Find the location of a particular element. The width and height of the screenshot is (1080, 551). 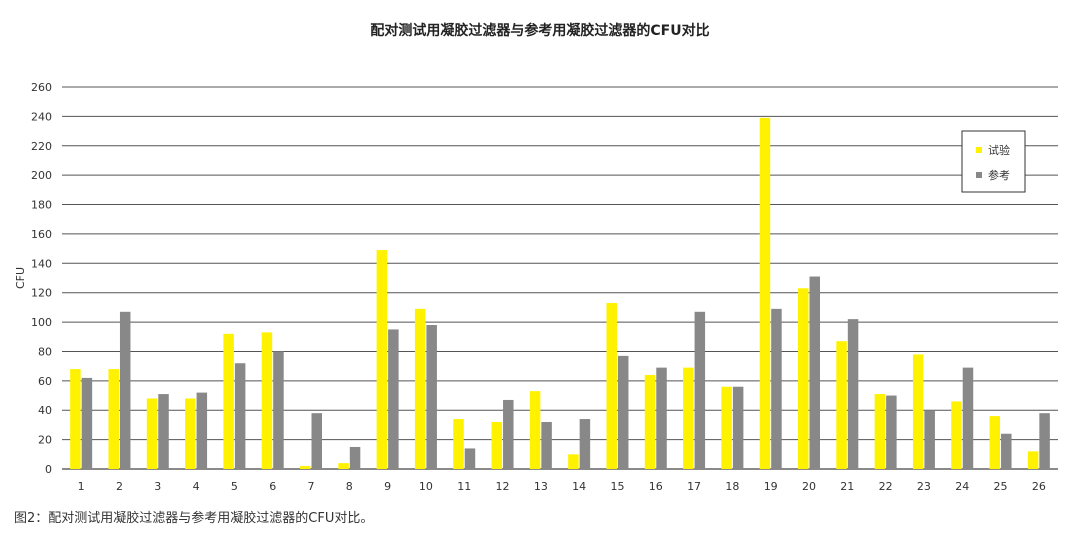

legend-swatch-reference is located at coordinates (979, 175).